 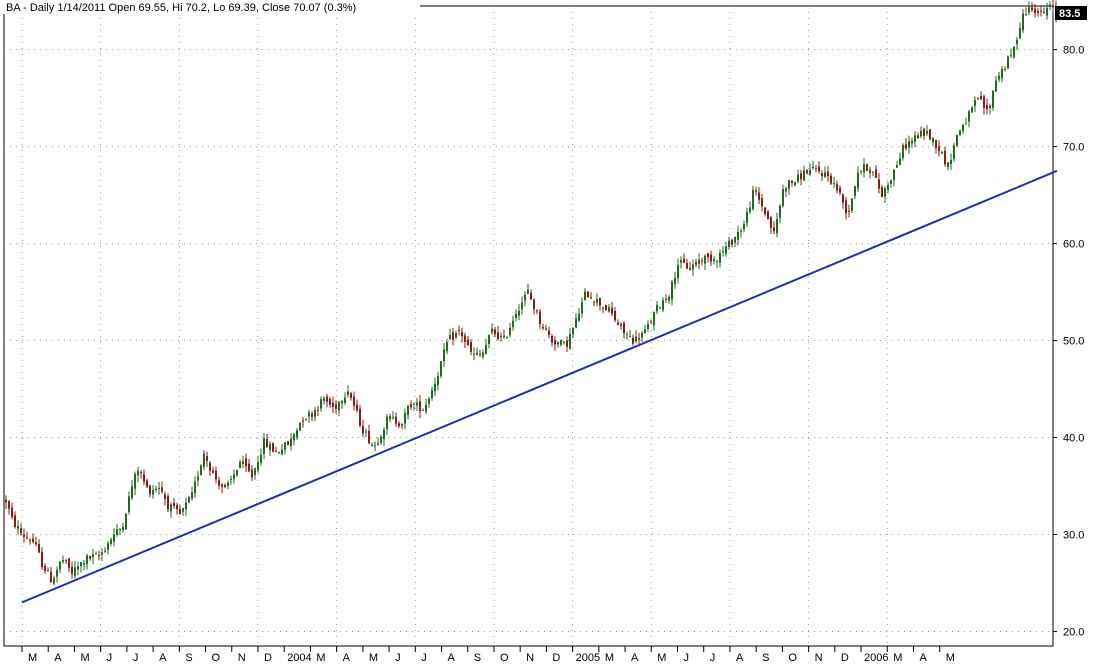 What do you see at coordinates (1073, 245) in the screenshot?
I see `y-tick-label: 60.0` at bounding box center [1073, 245].